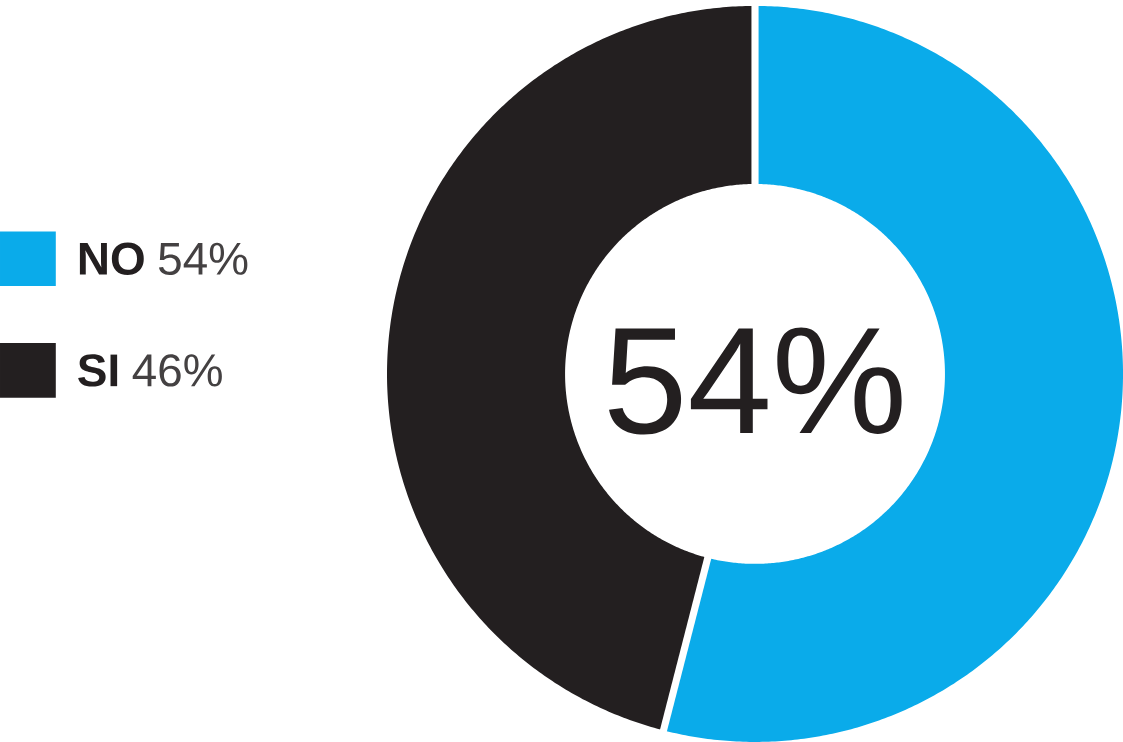 The height and width of the screenshot is (742, 1123). I want to click on legend-label: NO, so click(111, 259).